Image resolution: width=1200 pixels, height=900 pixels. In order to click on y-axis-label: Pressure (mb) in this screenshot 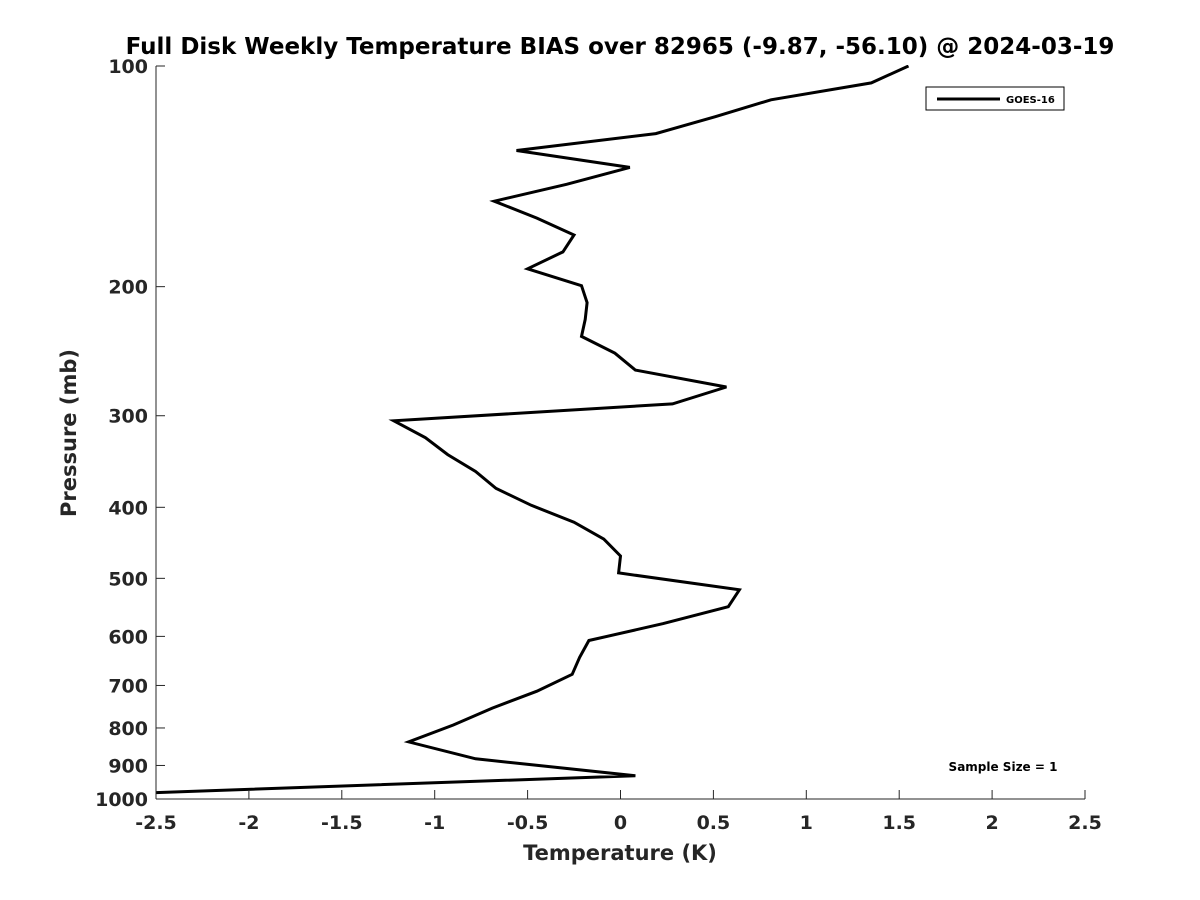, I will do `click(69, 433)`.